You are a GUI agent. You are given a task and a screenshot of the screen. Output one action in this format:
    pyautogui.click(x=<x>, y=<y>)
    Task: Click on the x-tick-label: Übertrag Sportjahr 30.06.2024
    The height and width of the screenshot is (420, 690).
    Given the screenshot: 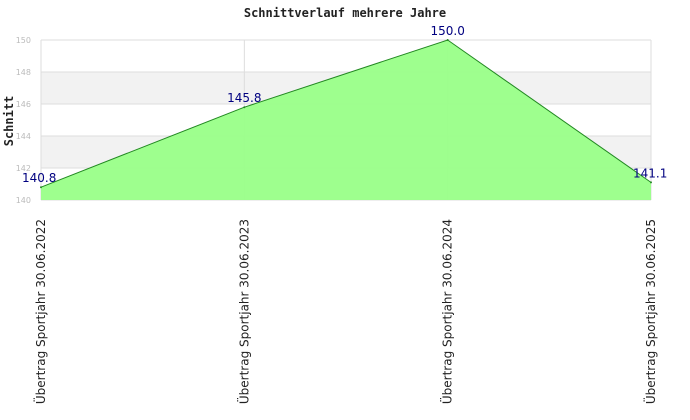 What is the action you would take?
    pyautogui.click(x=447, y=311)
    